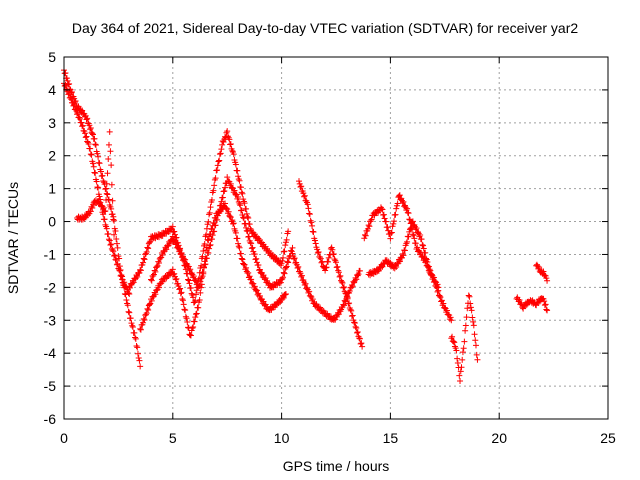 This screenshot has height=480, width=640. What do you see at coordinates (52, 156) in the screenshot?
I see `y-tick-label: 2` at bounding box center [52, 156].